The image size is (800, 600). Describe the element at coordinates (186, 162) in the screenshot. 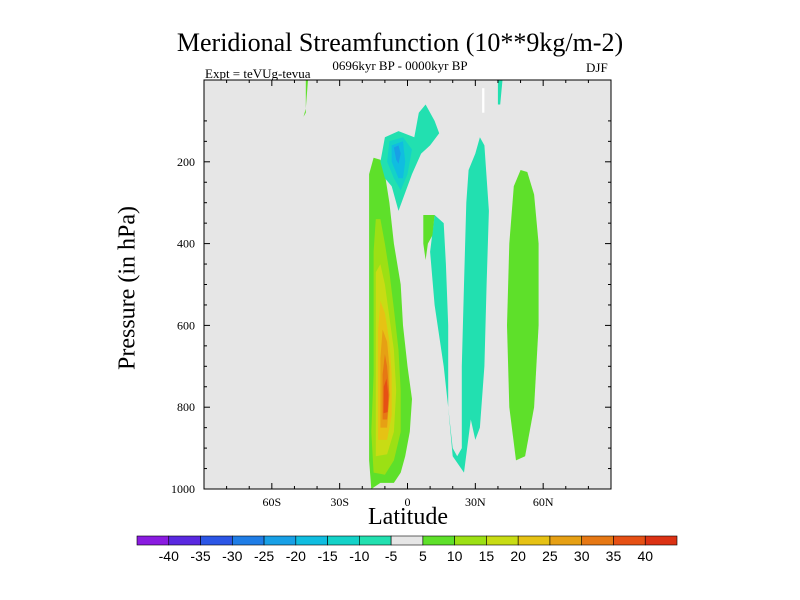

I see `y-tick-label: 200` at that location.